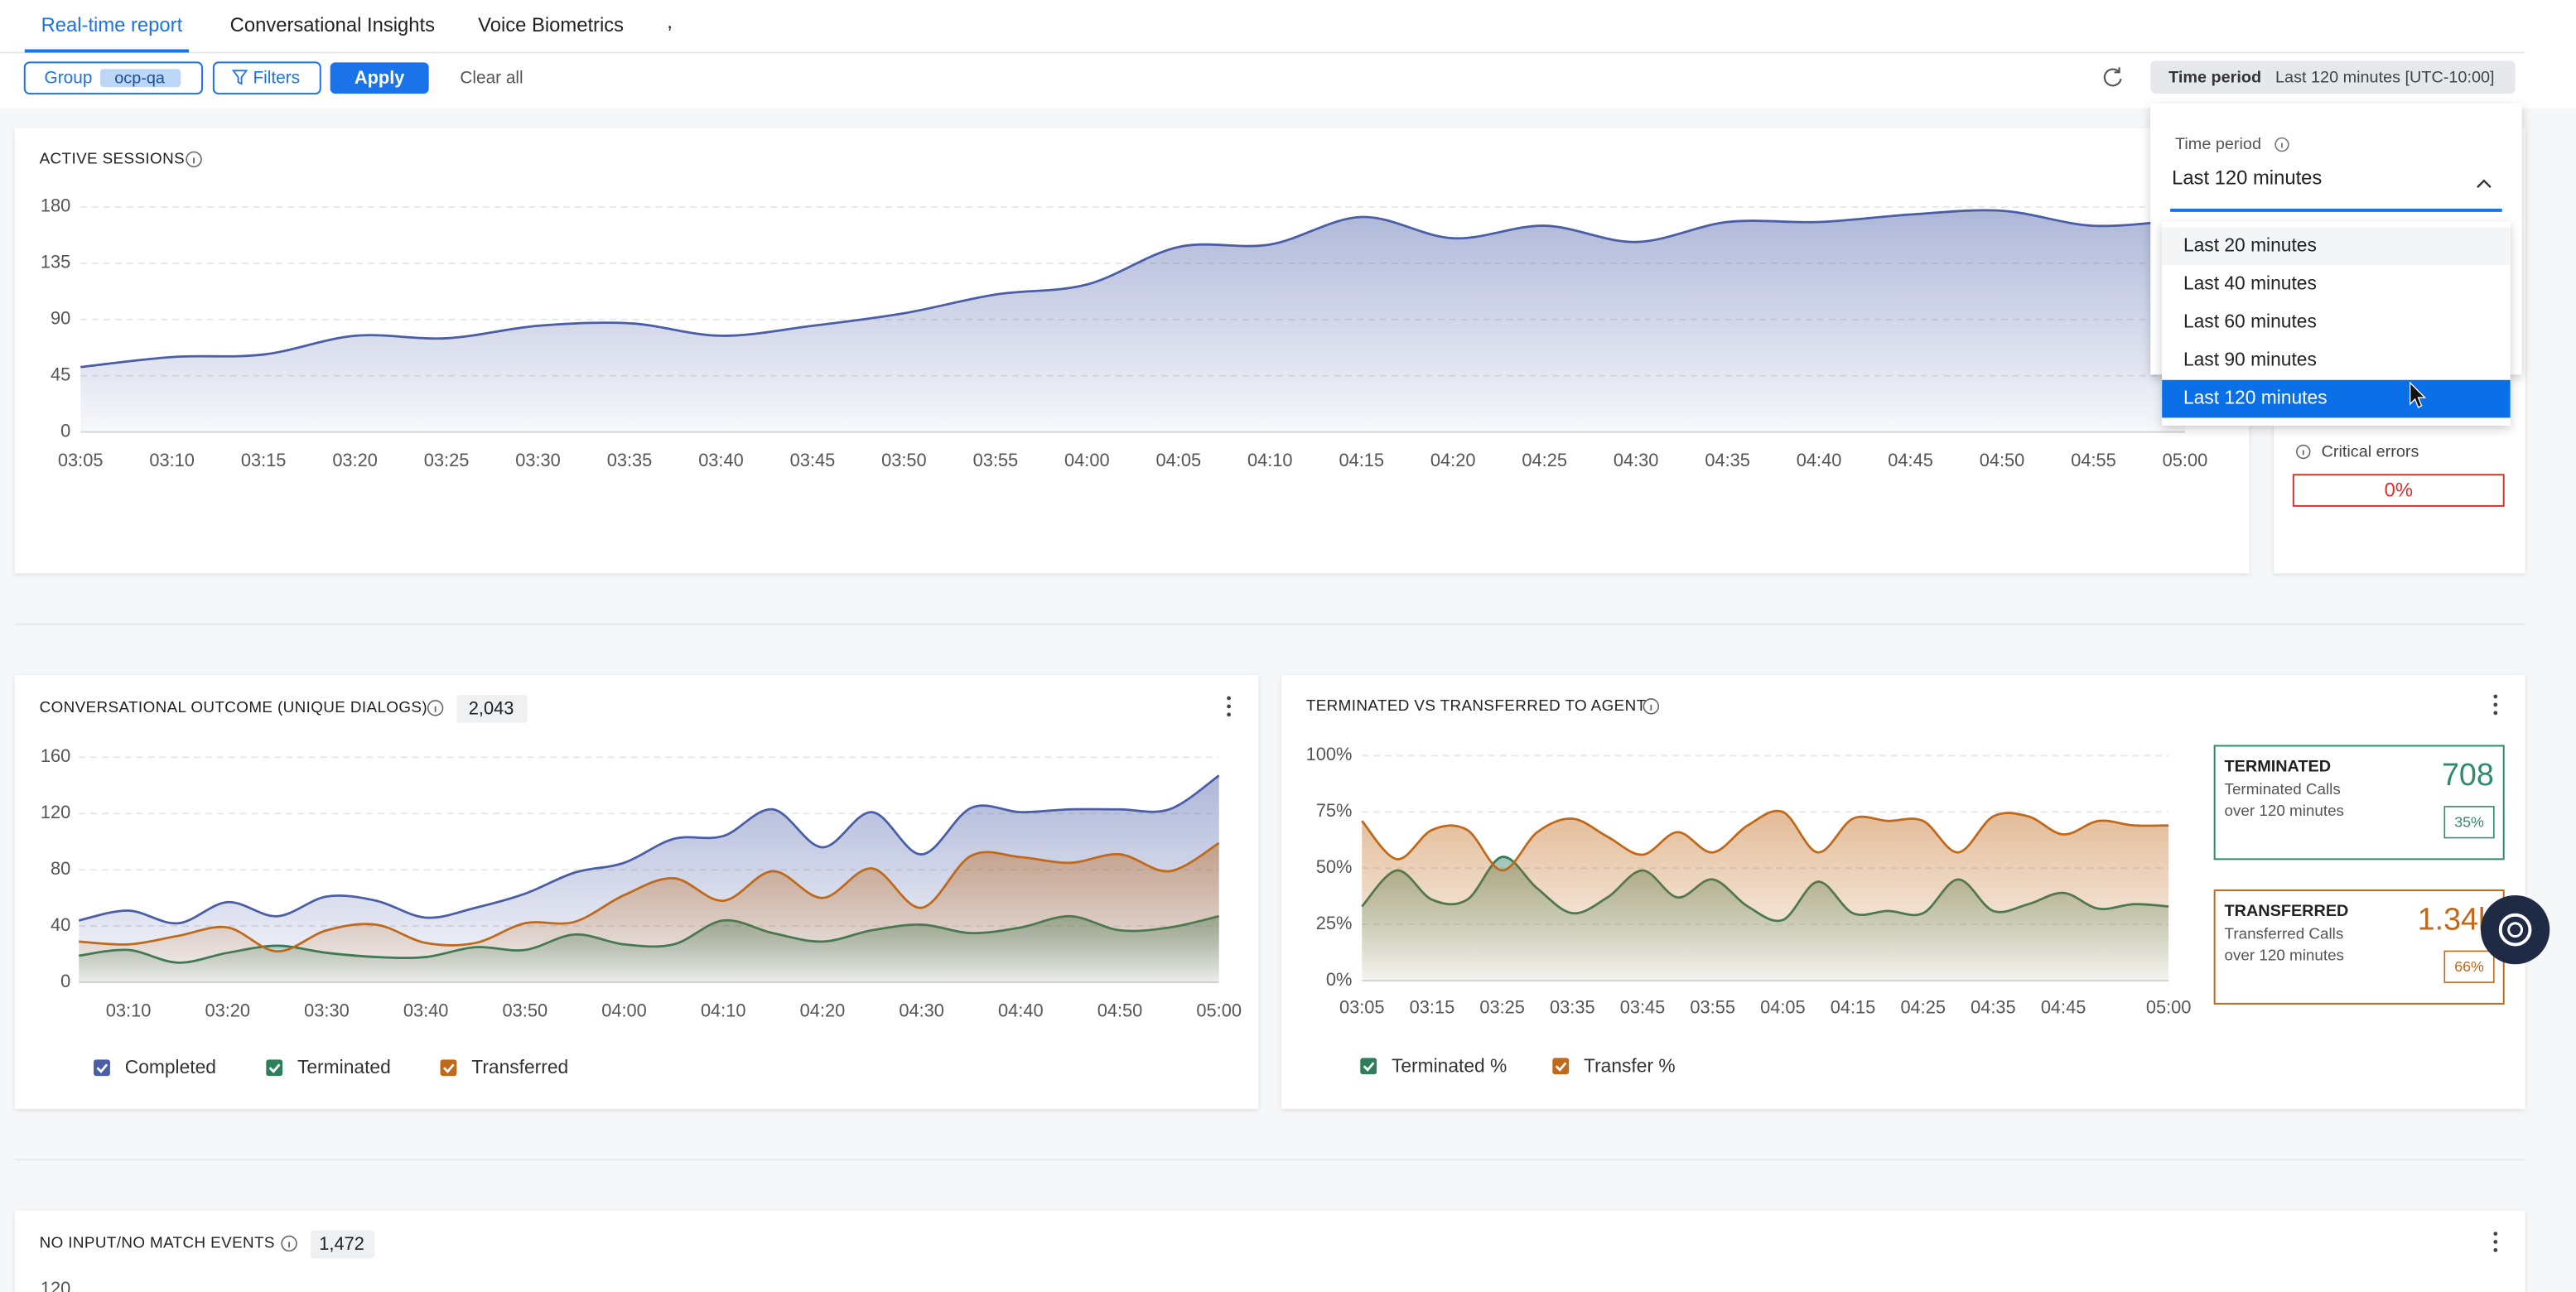 This screenshot has height=1292, width=2576. I want to click on legend-label: Terminated %, so click(1449, 1065).